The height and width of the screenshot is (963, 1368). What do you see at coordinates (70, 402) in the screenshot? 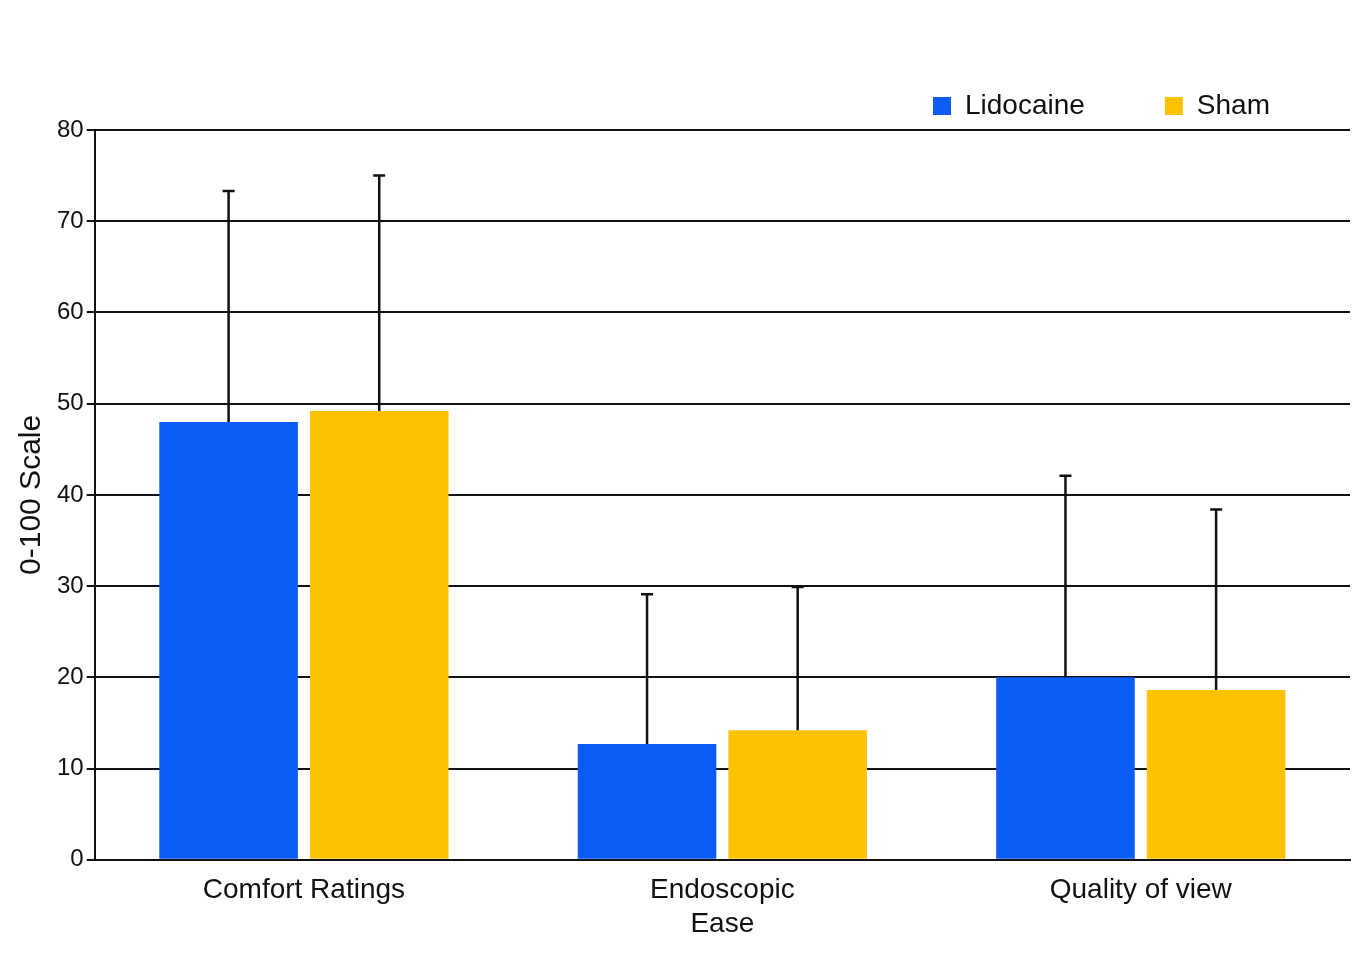
I see `y-tick-label: 50` at bounding box center [70, 402].